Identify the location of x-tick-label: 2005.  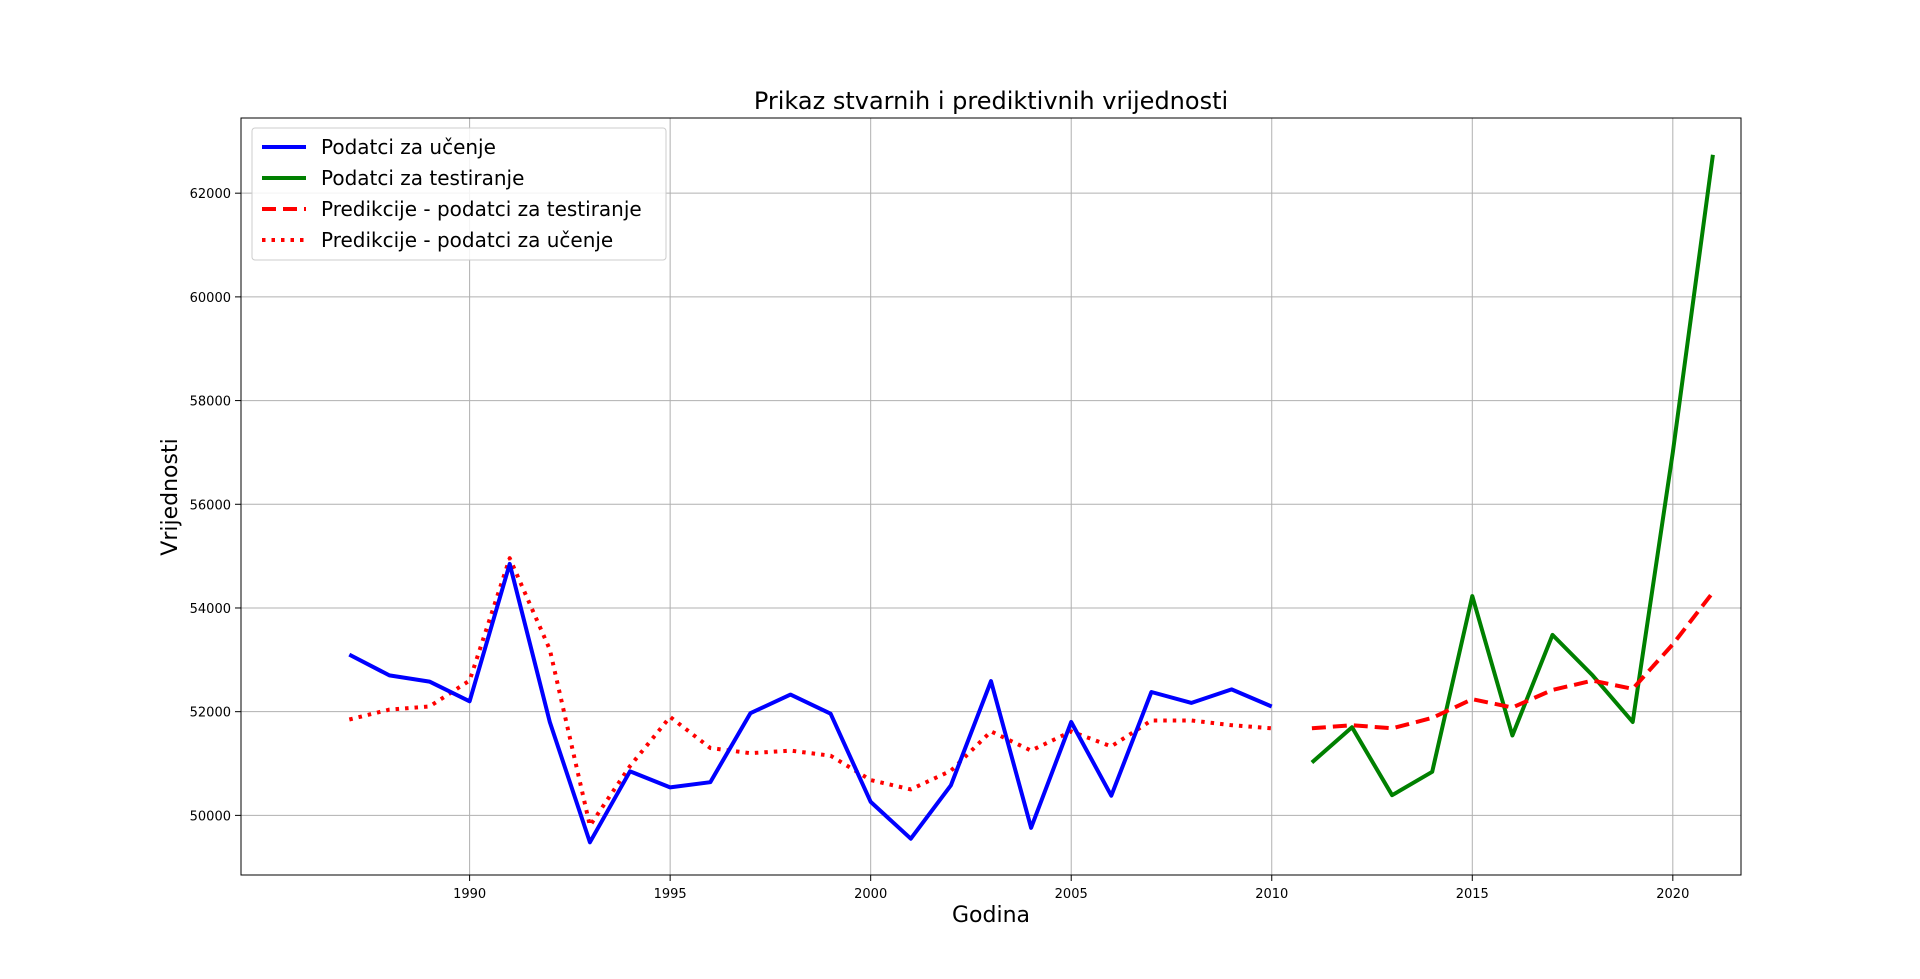
(1071, 894).